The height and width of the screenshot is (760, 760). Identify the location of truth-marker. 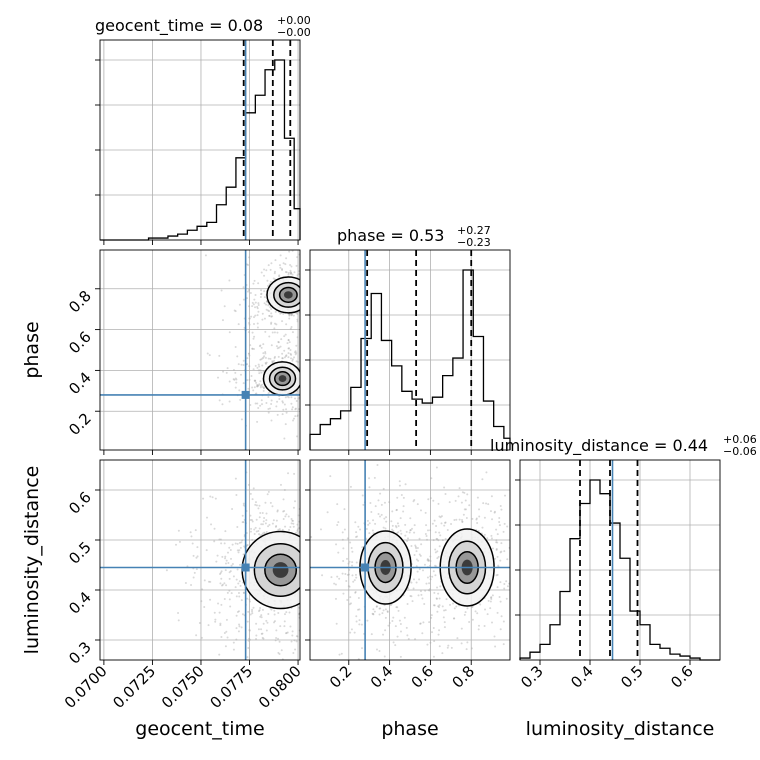
(365, 567).